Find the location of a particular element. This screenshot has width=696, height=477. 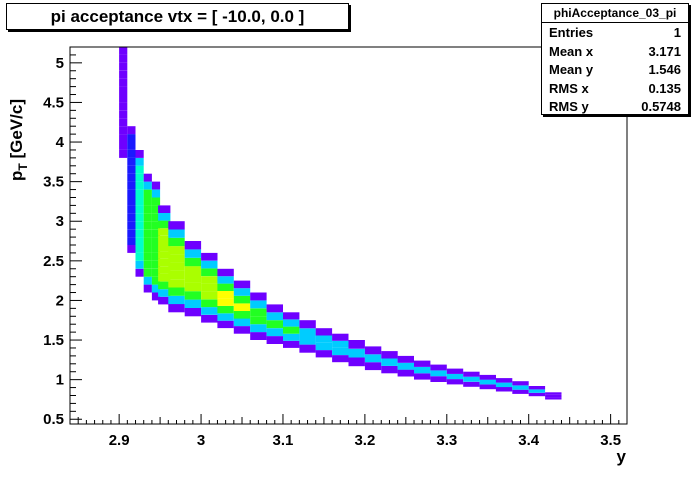

stats-label: RMS y is located at coordinates (569, 106).